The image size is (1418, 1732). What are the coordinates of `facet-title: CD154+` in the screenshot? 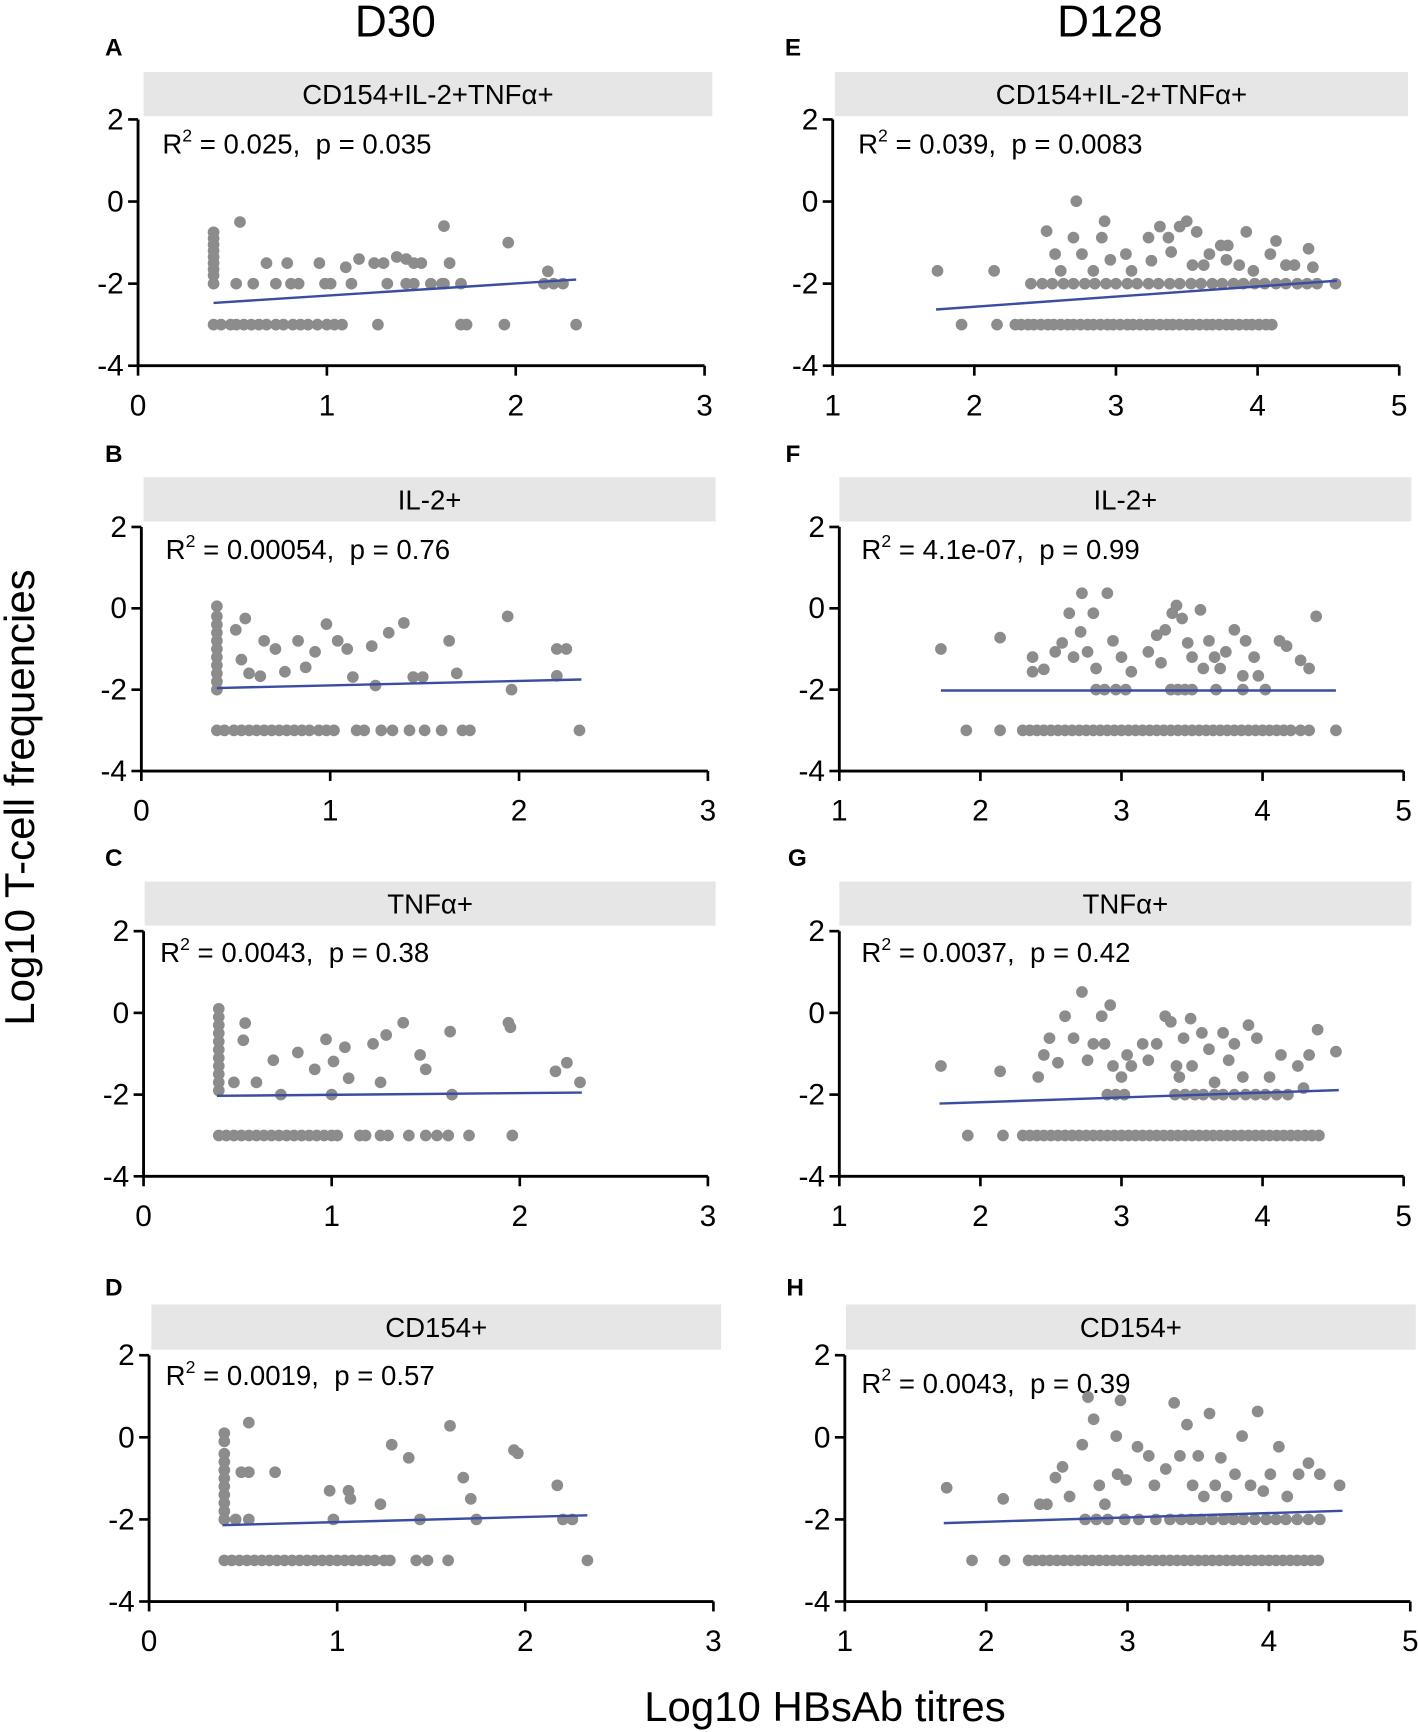 It's located at (436, 1327).